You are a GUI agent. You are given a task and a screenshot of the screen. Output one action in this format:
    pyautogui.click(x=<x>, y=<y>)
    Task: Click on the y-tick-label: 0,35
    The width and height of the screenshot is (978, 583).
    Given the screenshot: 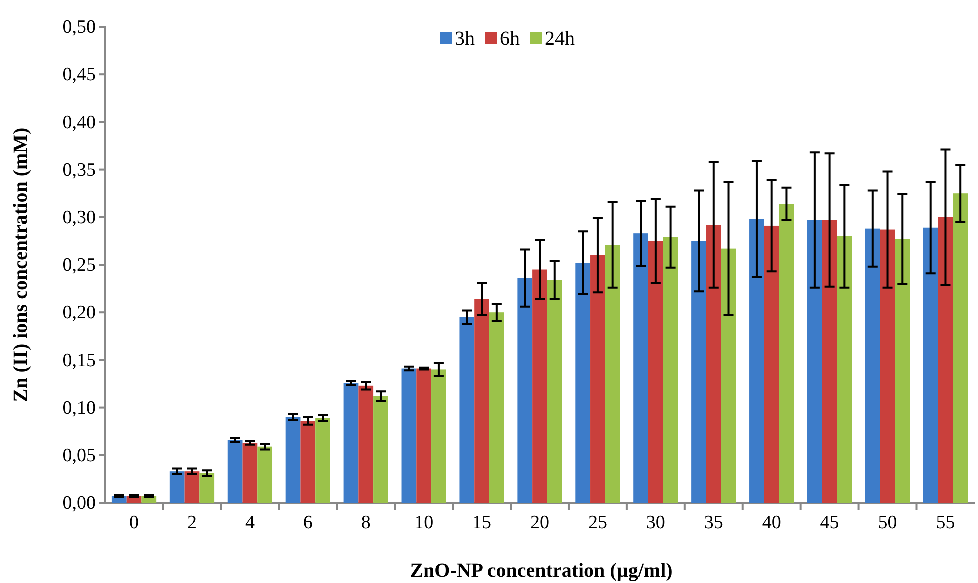 What is the action you would take?
    pyautogui.click(x=79, y=170)
    